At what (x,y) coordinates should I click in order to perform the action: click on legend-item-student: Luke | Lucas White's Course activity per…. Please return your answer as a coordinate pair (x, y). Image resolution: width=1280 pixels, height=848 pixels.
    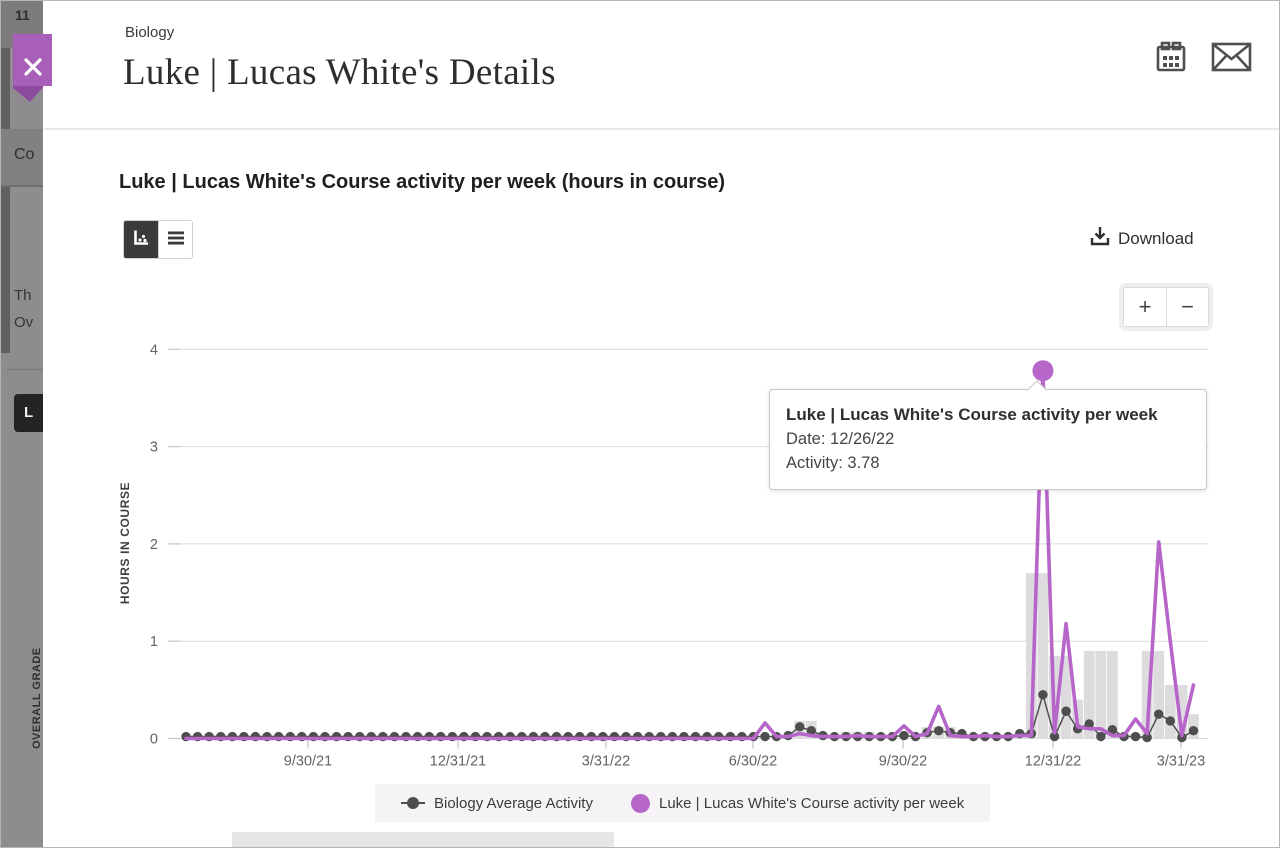
    Looking at the image, I should click on (797, 803).